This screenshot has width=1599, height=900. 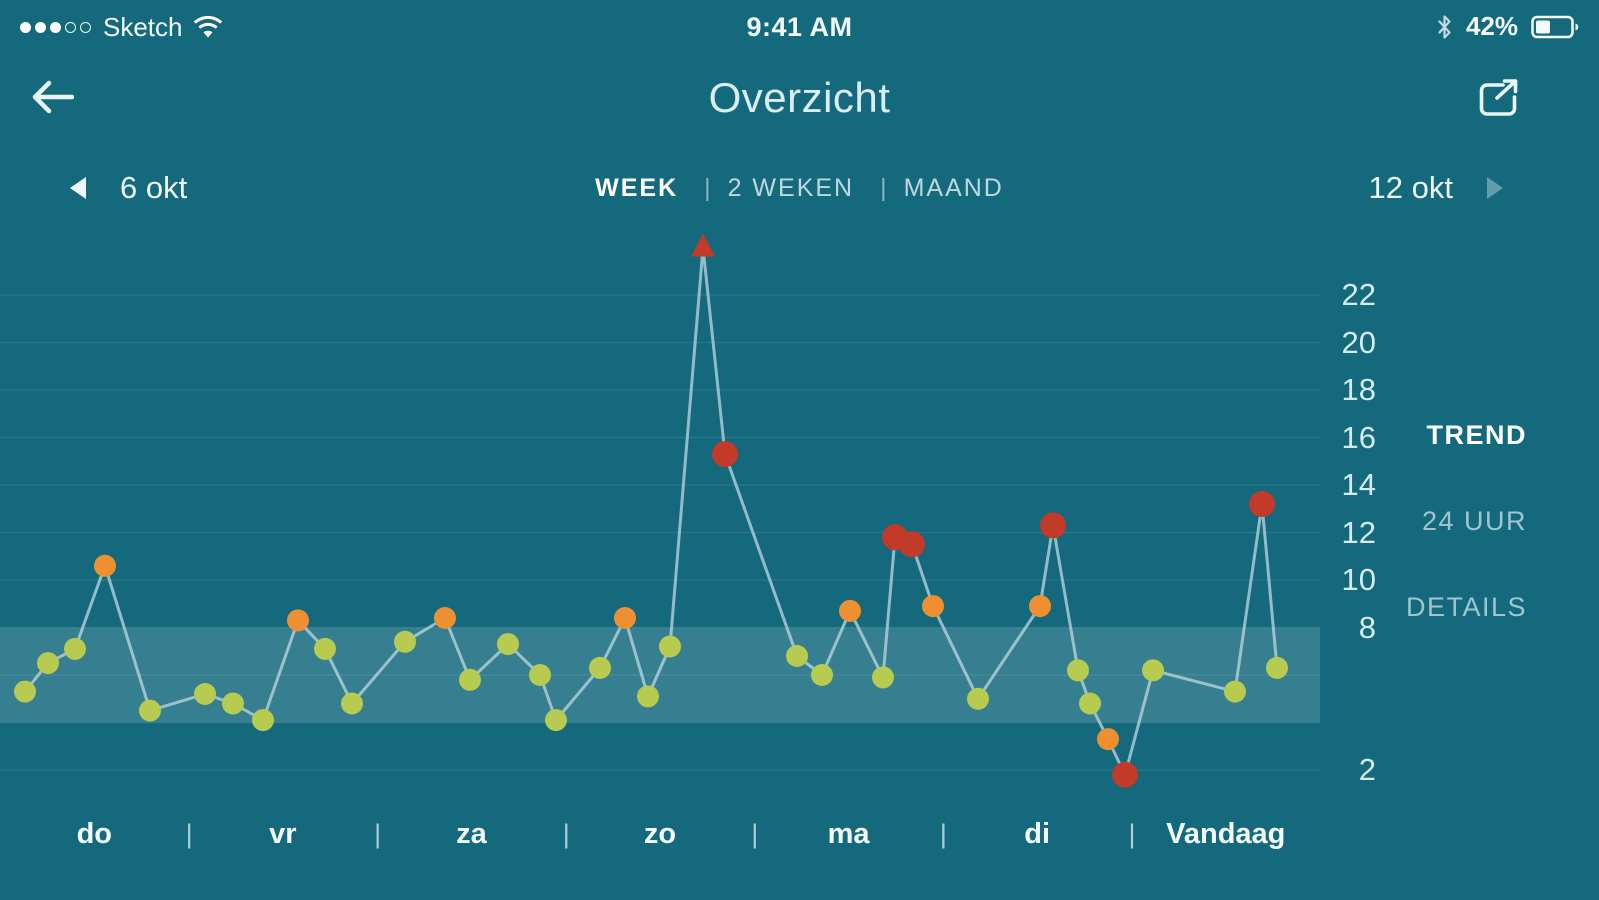 I want to click on back-button, so click(x=53, y=98).